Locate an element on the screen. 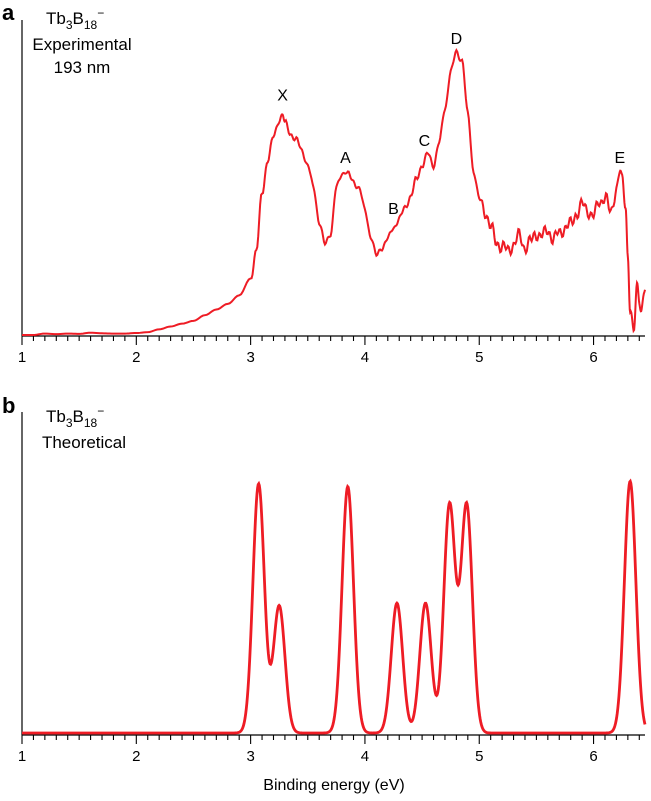  panel-a-x-tick-label: 5 is located at coordinates (479, 357).